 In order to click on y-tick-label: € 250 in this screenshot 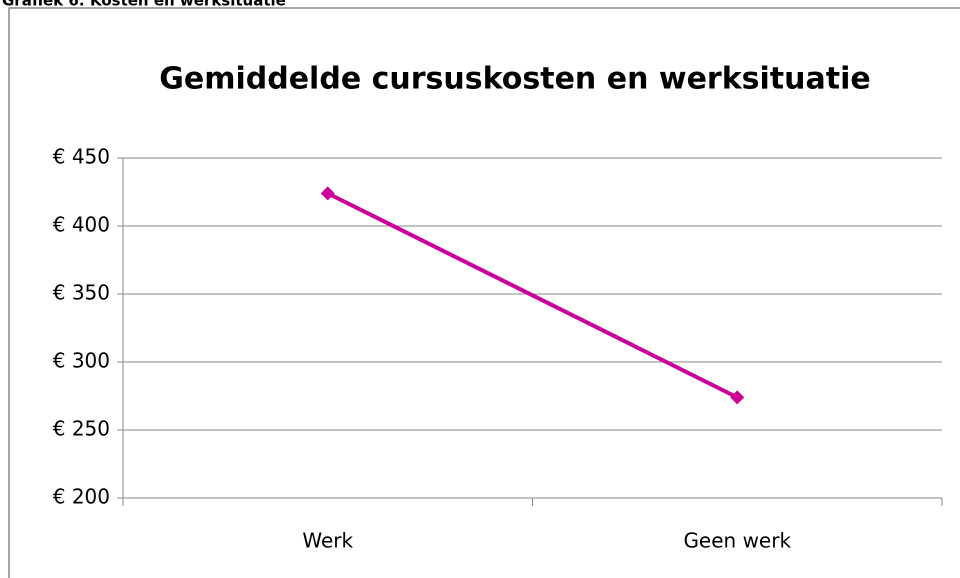, I will do `click(81, 429)`.